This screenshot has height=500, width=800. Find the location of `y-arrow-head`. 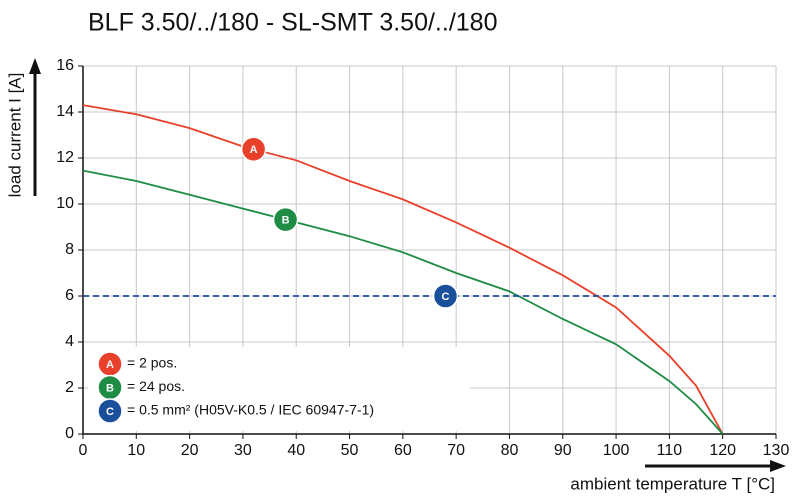

y-arrow-head is located at coordinates (35, 66).